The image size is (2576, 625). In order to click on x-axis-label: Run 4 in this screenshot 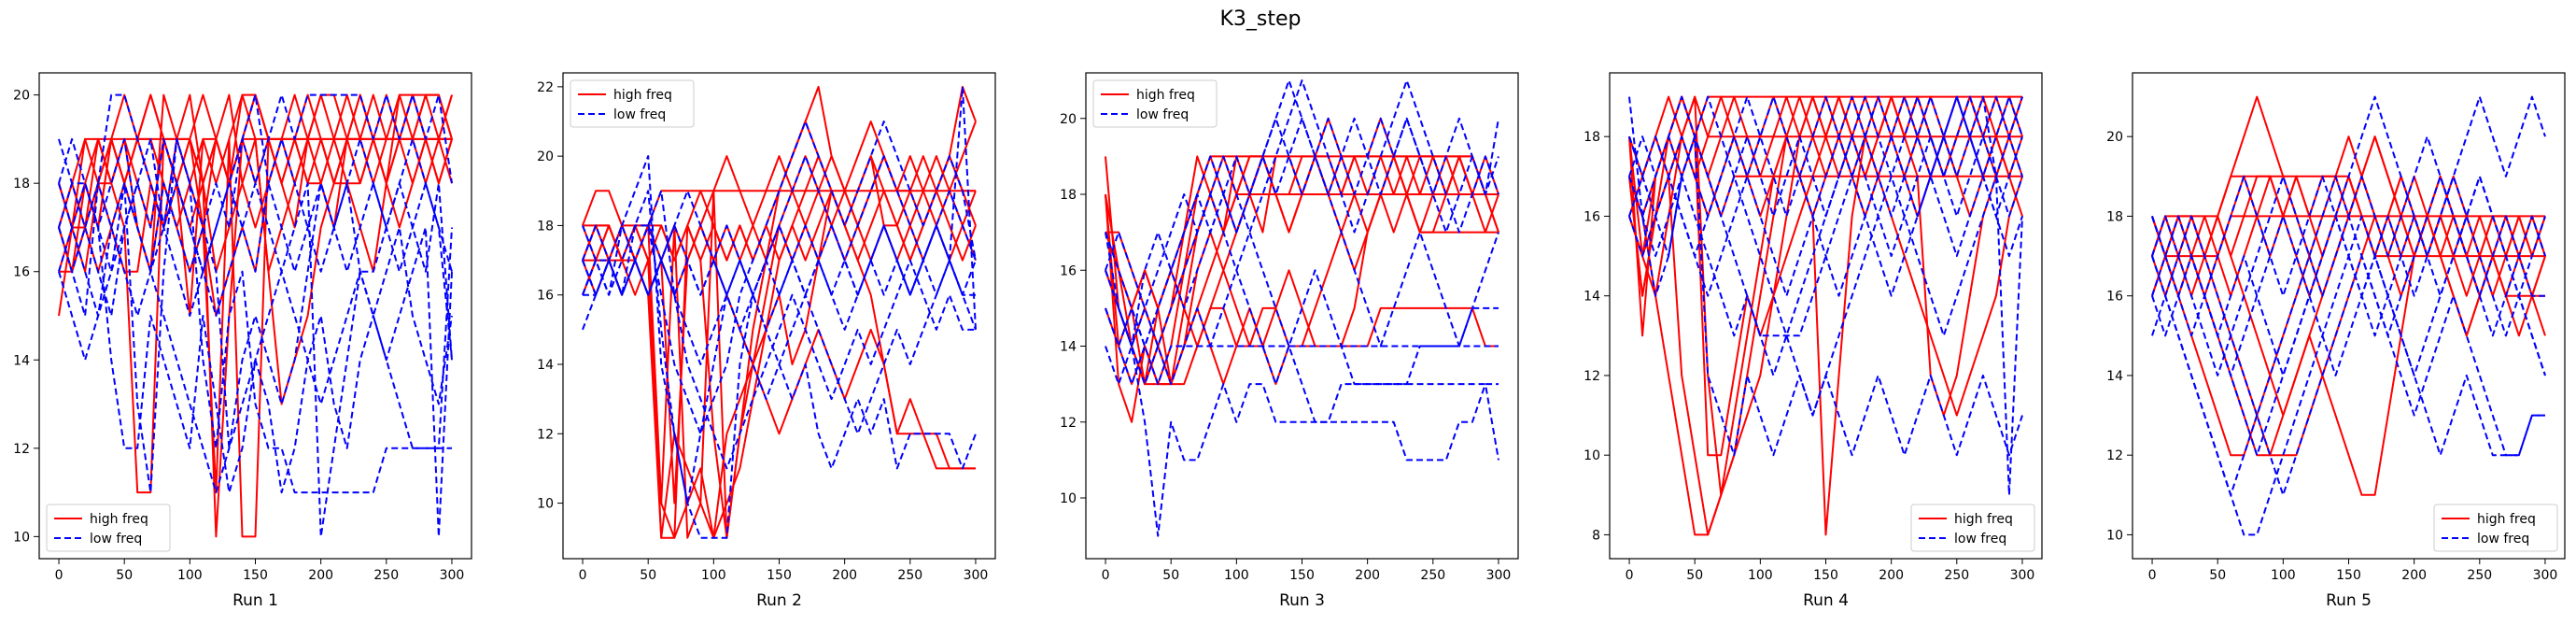, I will do `click(1826, 600)`.